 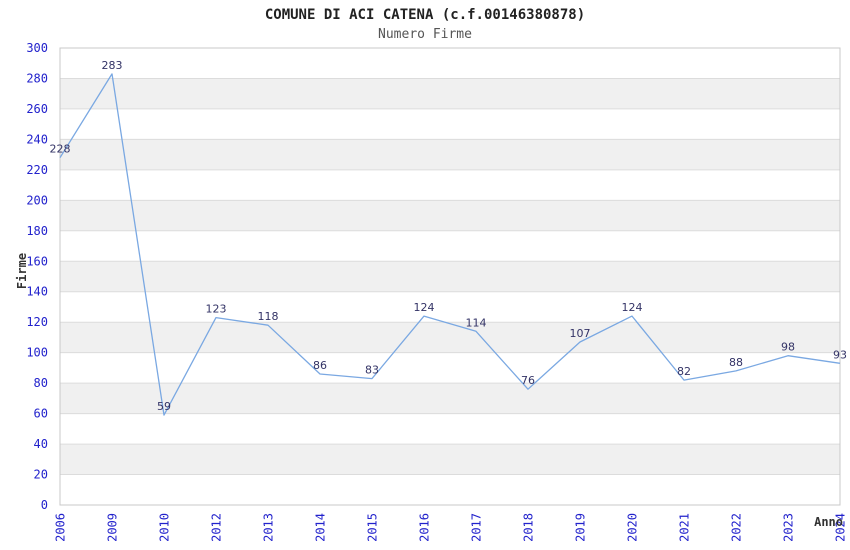 I want to click on data-label: 59, so click(x=164, y=406).